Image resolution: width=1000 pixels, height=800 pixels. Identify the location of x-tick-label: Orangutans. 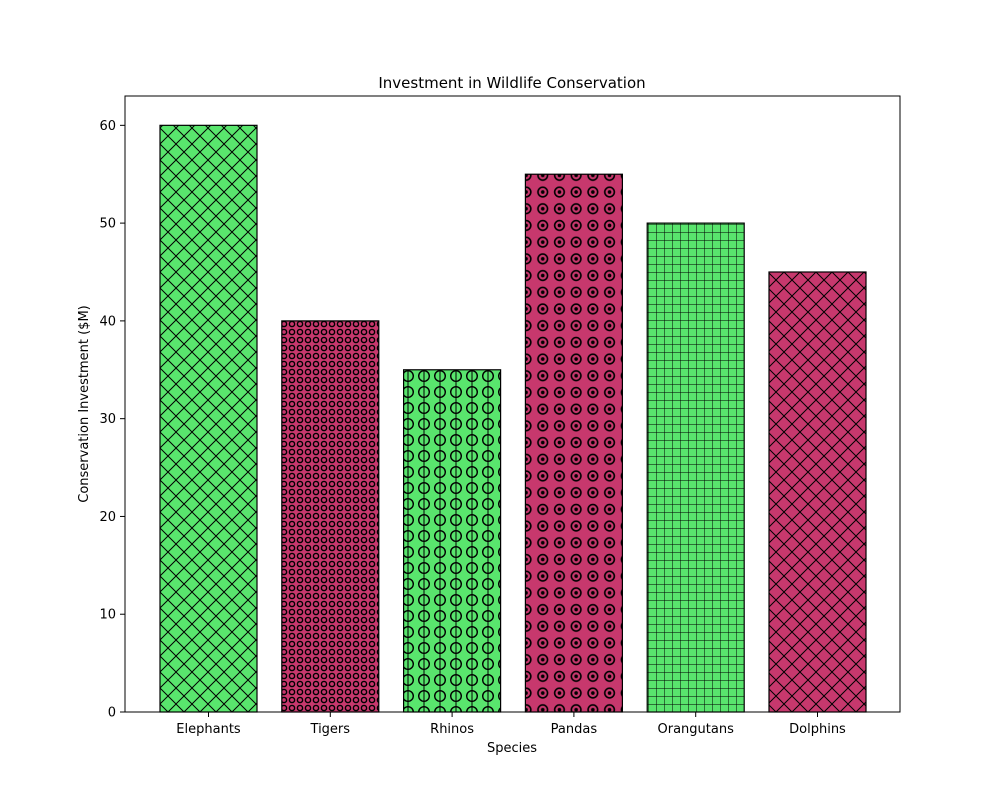
(696, 729).